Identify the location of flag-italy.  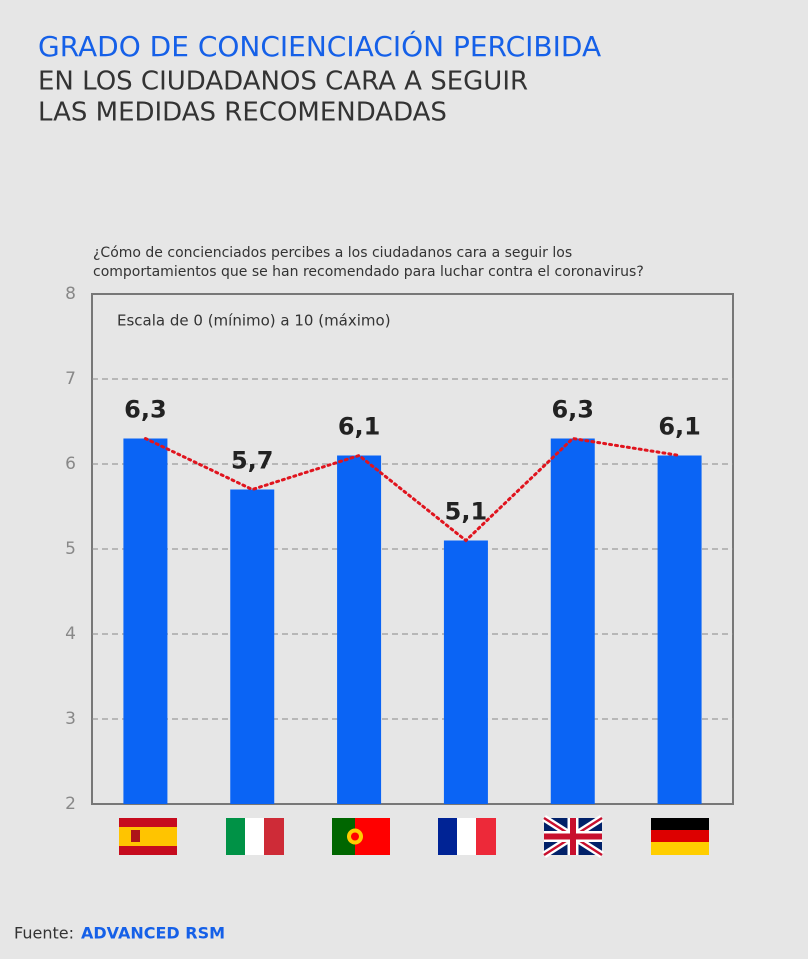
(255, 836).